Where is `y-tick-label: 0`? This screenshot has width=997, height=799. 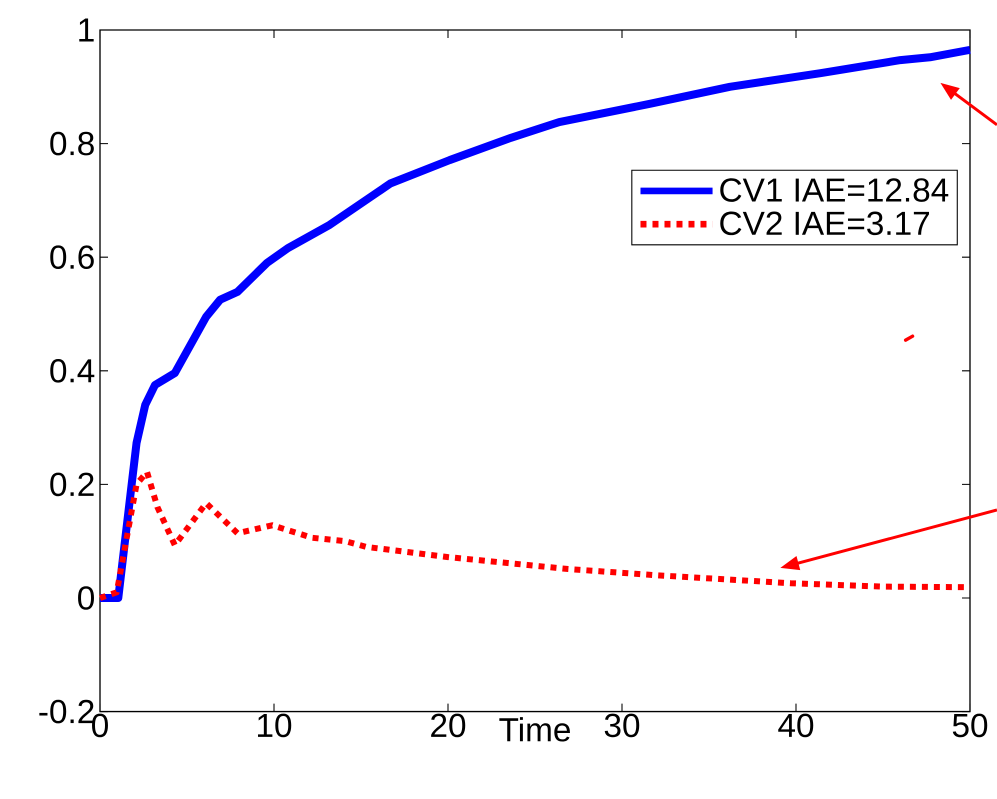 y-tick-label: 0 is located at coordinates (86, 598).